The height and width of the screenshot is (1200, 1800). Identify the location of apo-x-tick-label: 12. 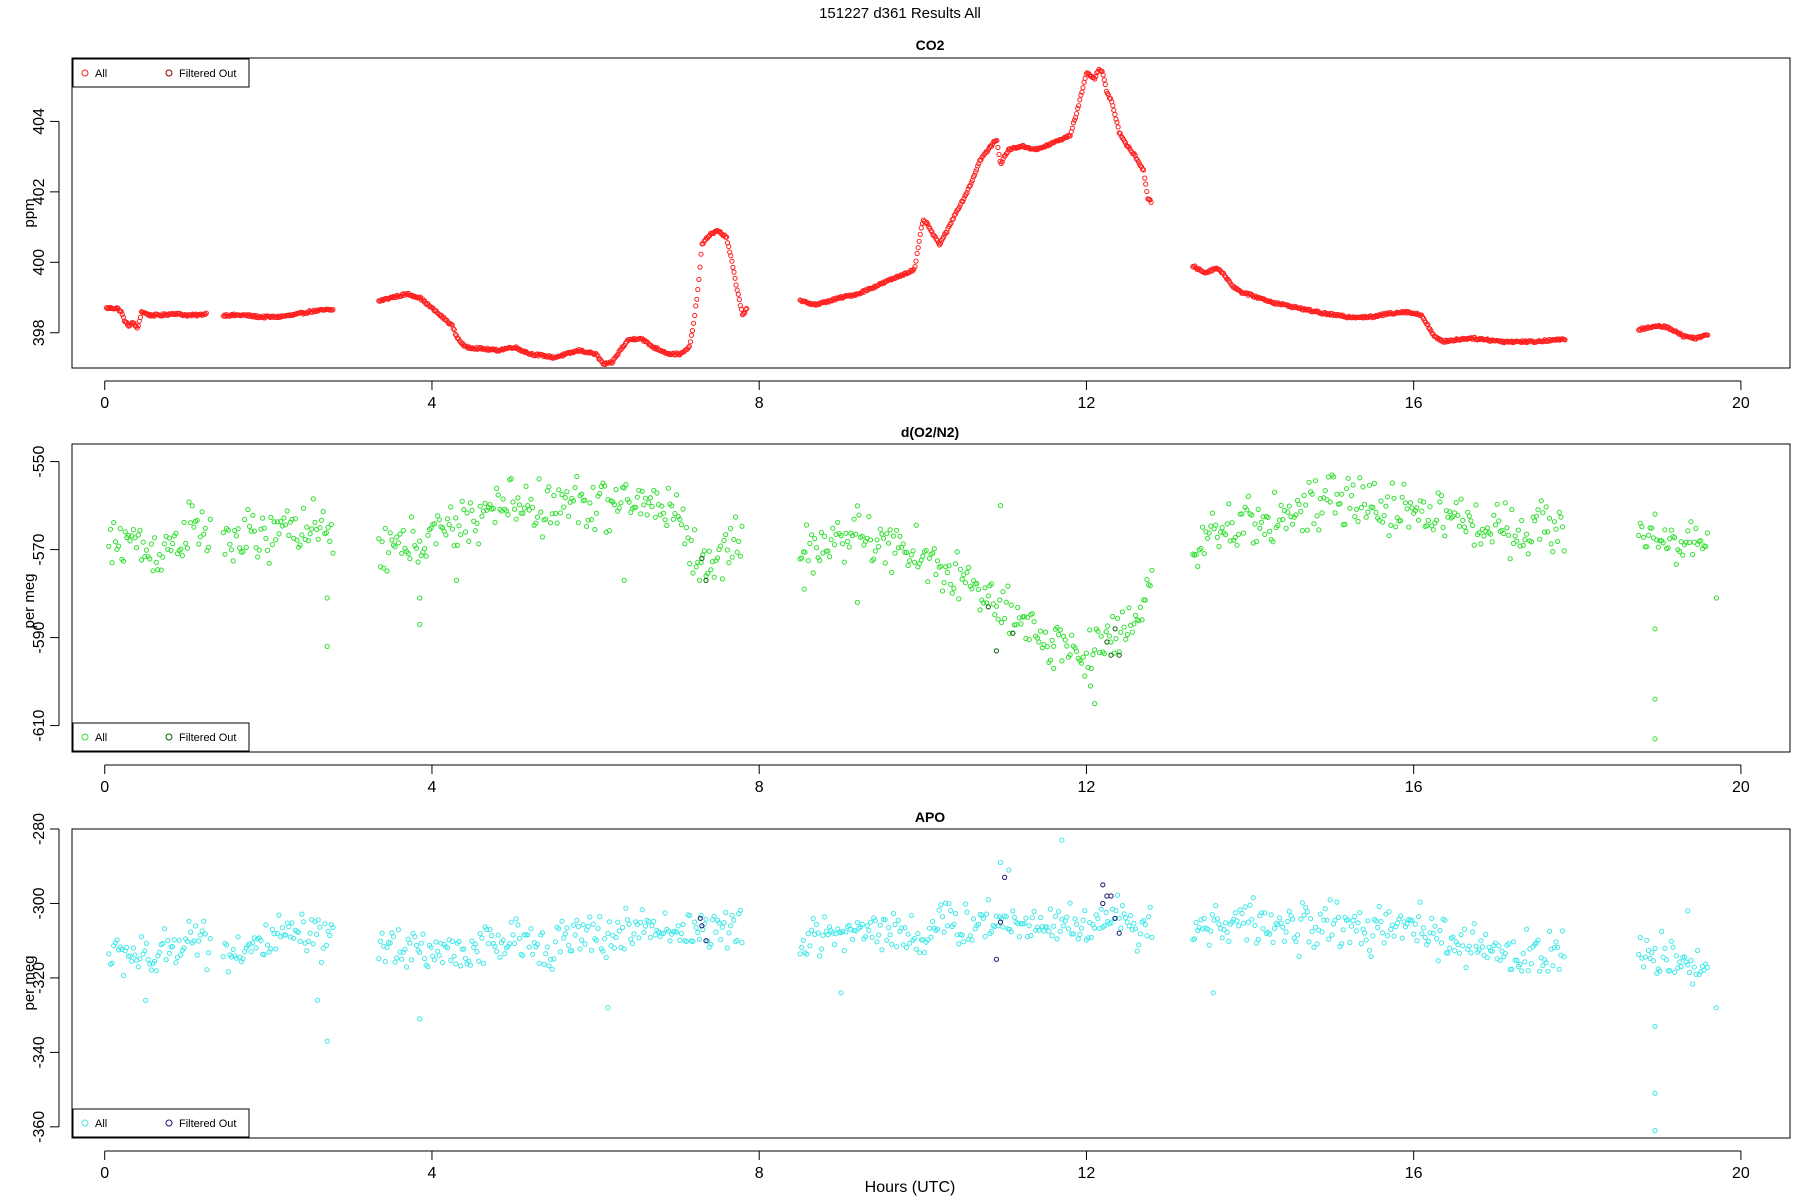
(1087, 1173).